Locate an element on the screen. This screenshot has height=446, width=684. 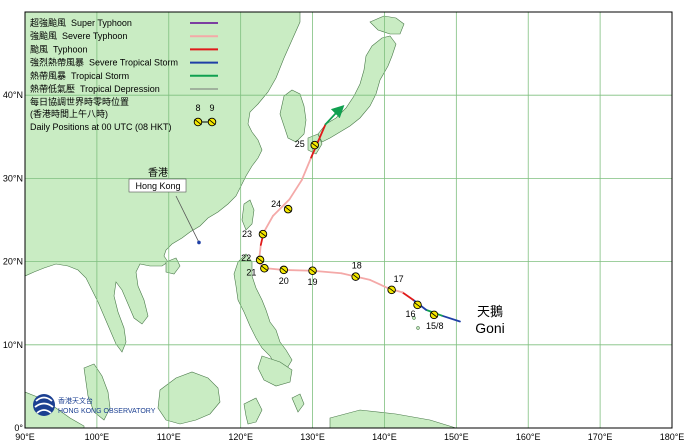
longitude-tick-label: 90°E is located at coordinates (25, 437).